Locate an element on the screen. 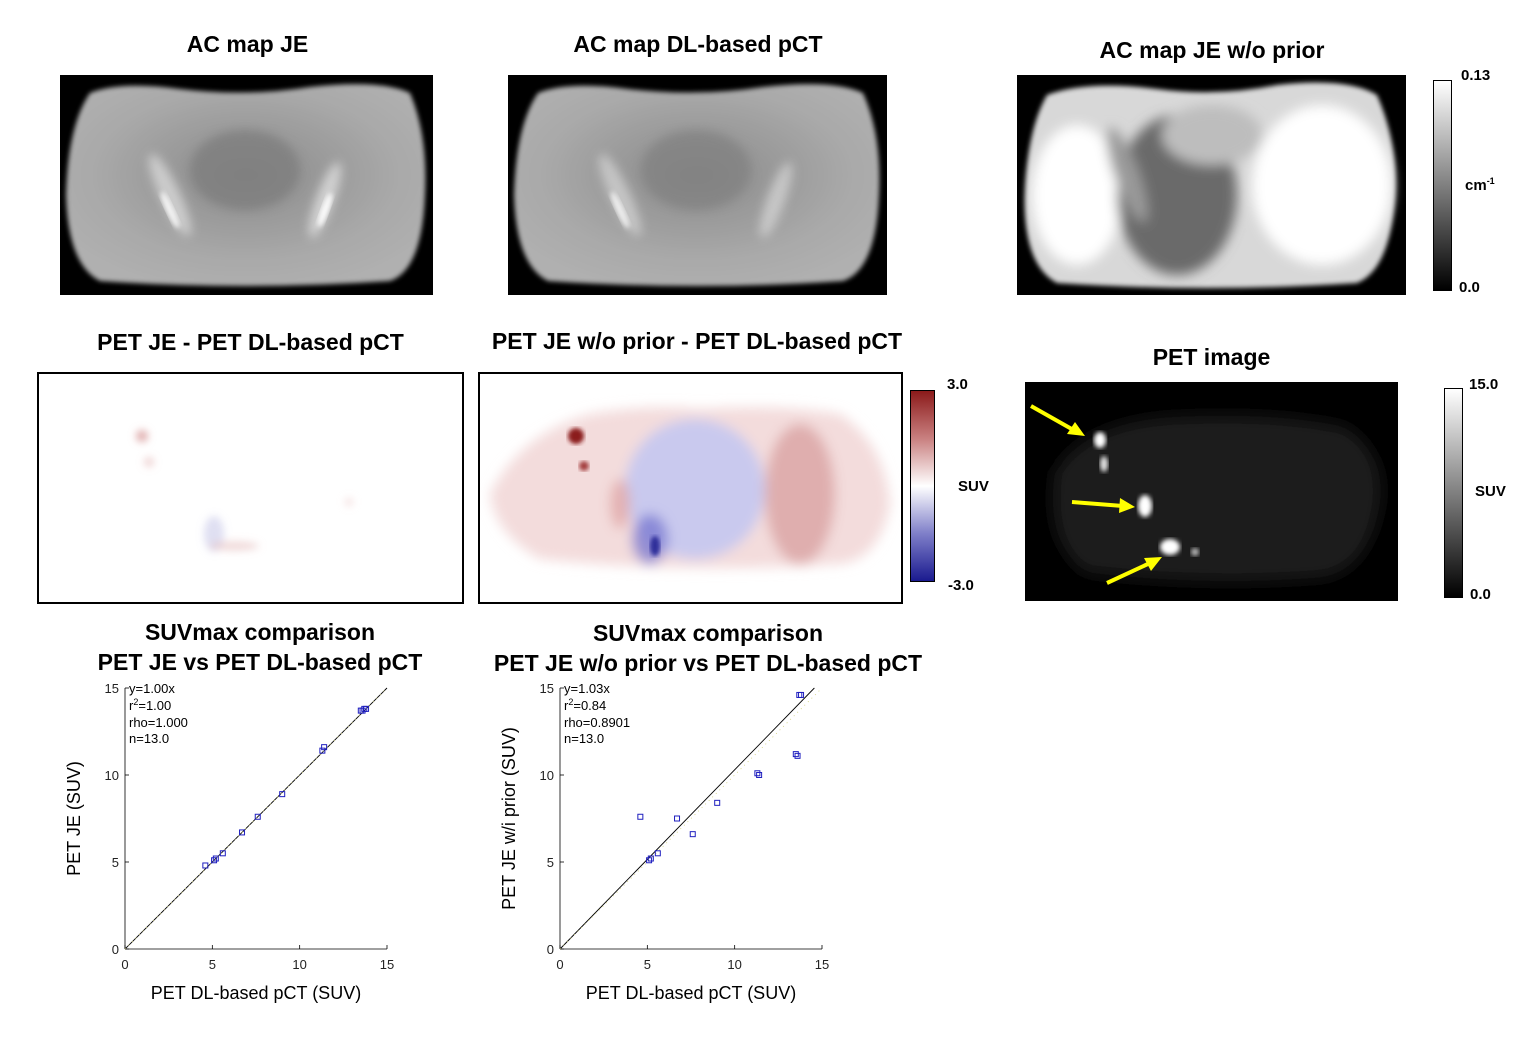 This screenshot has width=1537, height=1037. title-diff-je: PET JE - PET DL-based pCT is located at coordinates (250, 342).